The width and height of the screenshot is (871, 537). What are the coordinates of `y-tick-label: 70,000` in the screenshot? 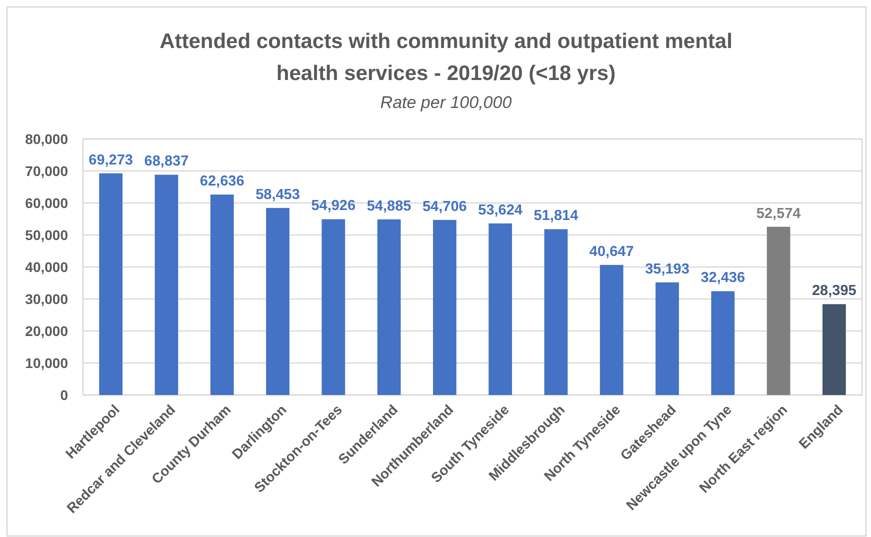 It's located at (46, 171).